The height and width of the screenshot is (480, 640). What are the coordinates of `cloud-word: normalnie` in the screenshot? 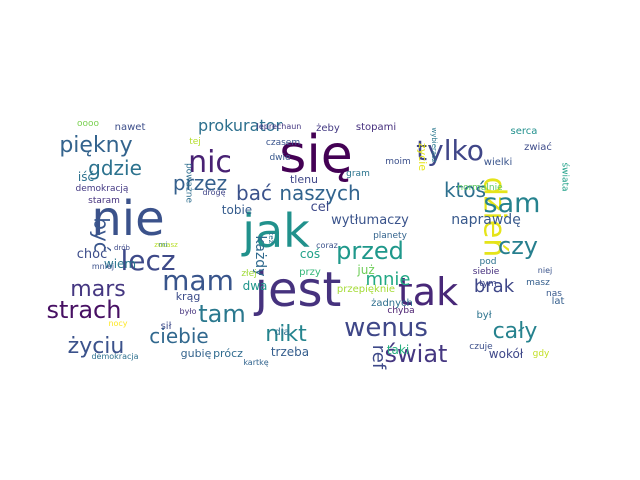 It's located at (480, 188).